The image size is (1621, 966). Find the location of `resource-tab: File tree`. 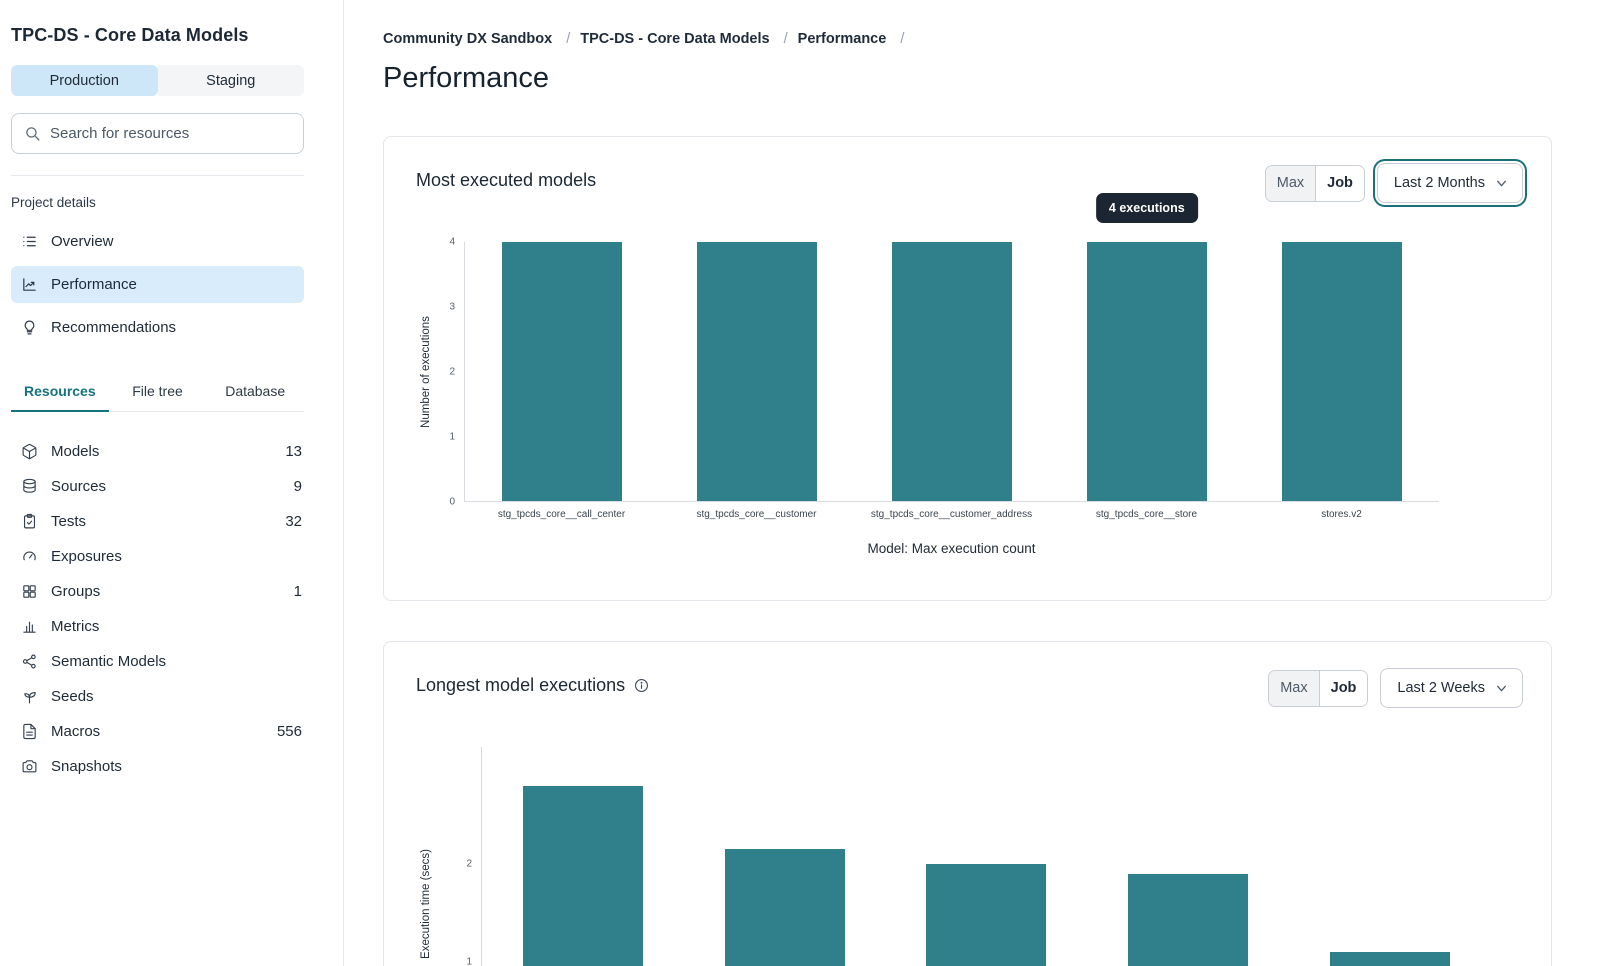

resource-tab: File tree is located at coordinates (158, 393).